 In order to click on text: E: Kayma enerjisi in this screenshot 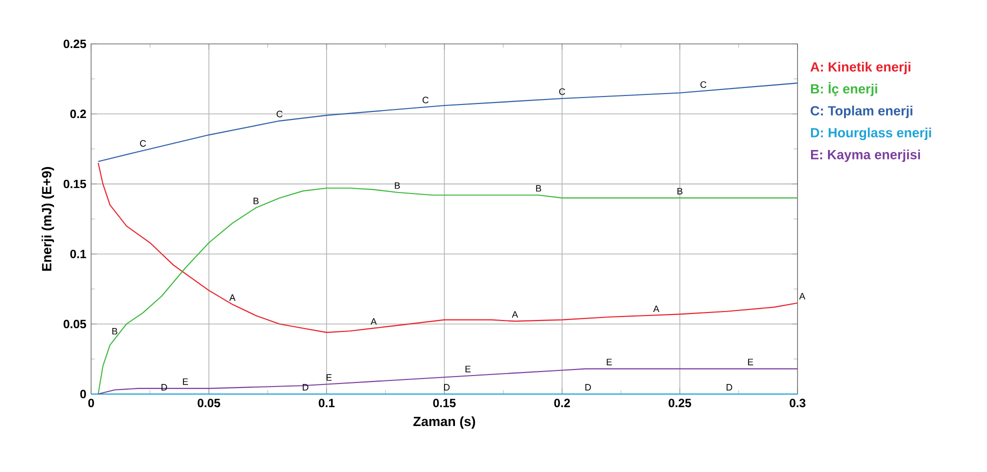, I will do `click(865, 155)`.